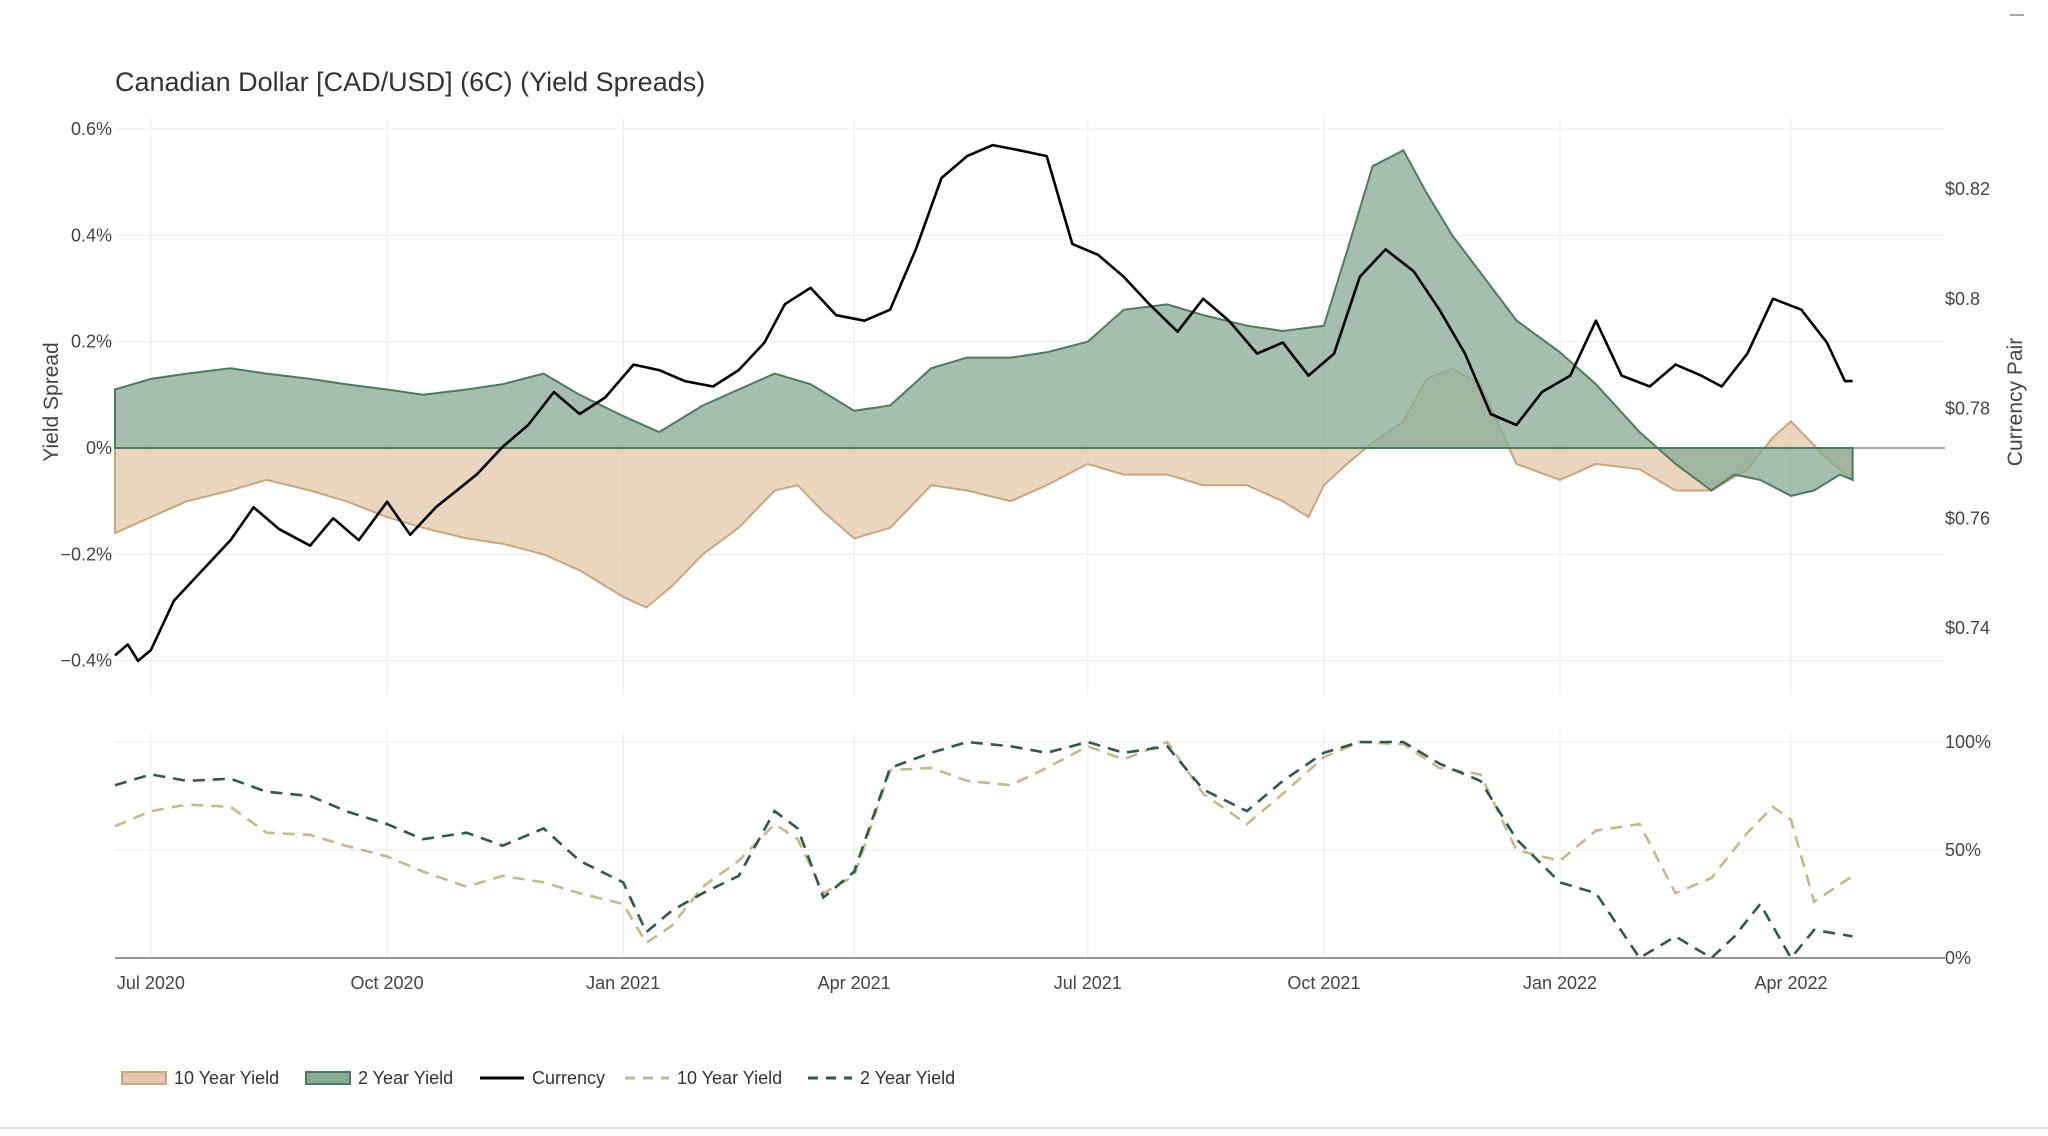 This screenshot has width=2048, height=1136. What do you see at coordinates (1967, 409) in the screenshot?
I see `y-right-tick-label: $0.78` at bounding box center [1967, 409].